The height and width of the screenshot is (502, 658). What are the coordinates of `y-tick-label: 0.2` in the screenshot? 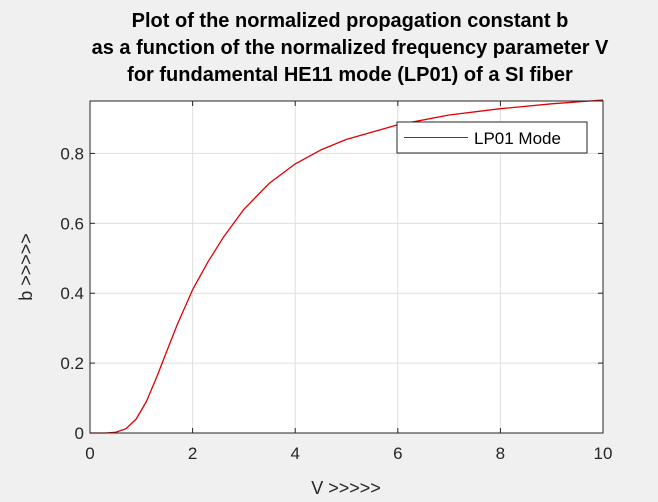 It's located at (72, 363).